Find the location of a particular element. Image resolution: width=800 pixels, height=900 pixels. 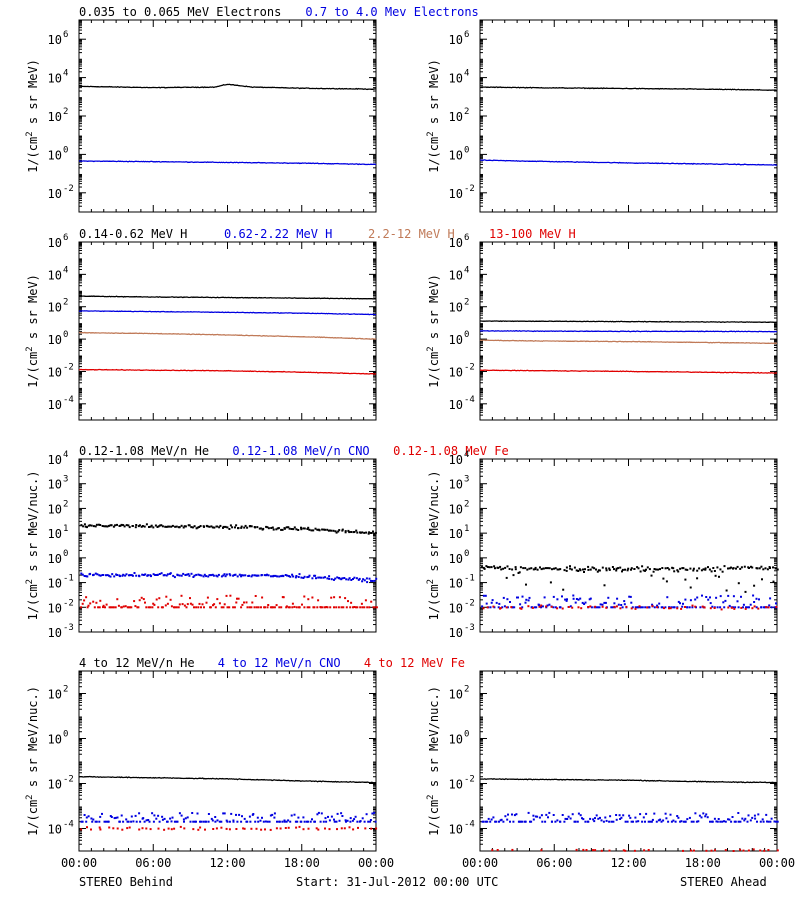

legend-entry: 2.2-12 MeV H is located at coordinates (411, 234).